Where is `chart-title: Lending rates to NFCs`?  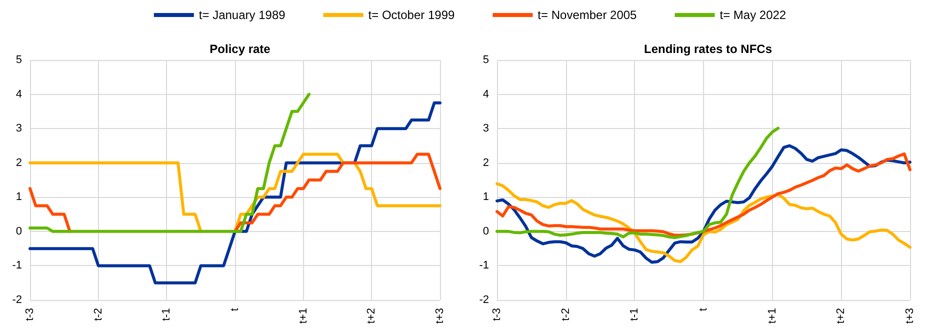
chart-title: Lending rates to NFCs is located at coordinates (708, 49).